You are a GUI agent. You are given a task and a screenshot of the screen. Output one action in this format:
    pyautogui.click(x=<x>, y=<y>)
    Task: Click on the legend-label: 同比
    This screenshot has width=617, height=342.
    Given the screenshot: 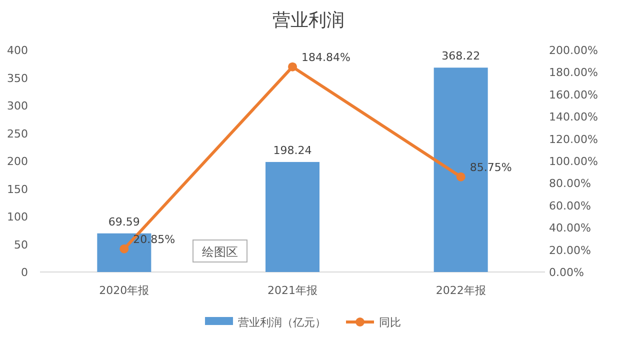 What is the action you would take?
    pyautogui.click(x=390, y=322)
    